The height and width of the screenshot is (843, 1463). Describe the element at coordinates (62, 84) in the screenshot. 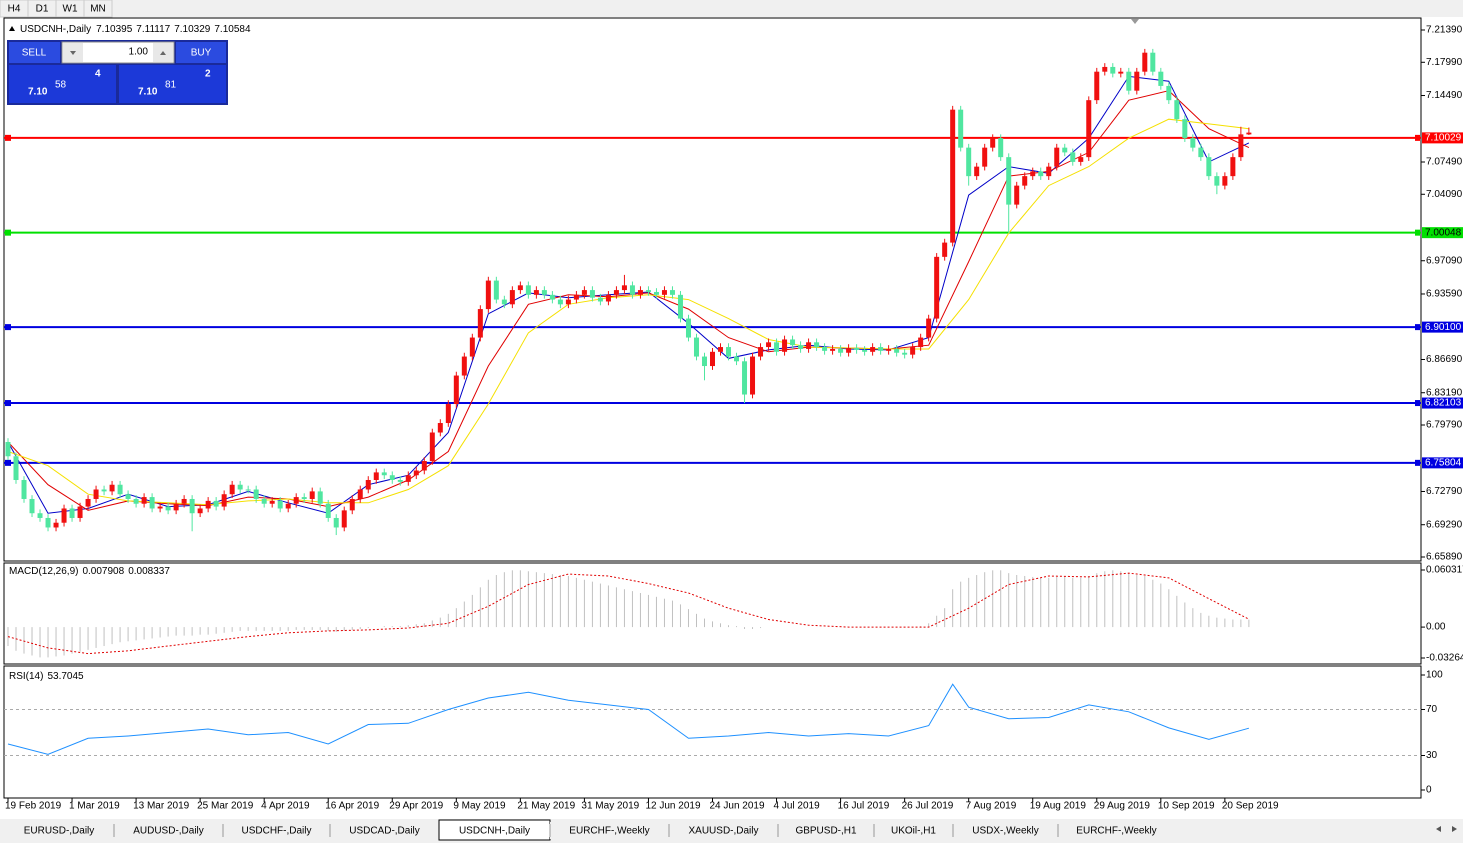

I see `bid-box` at that location.